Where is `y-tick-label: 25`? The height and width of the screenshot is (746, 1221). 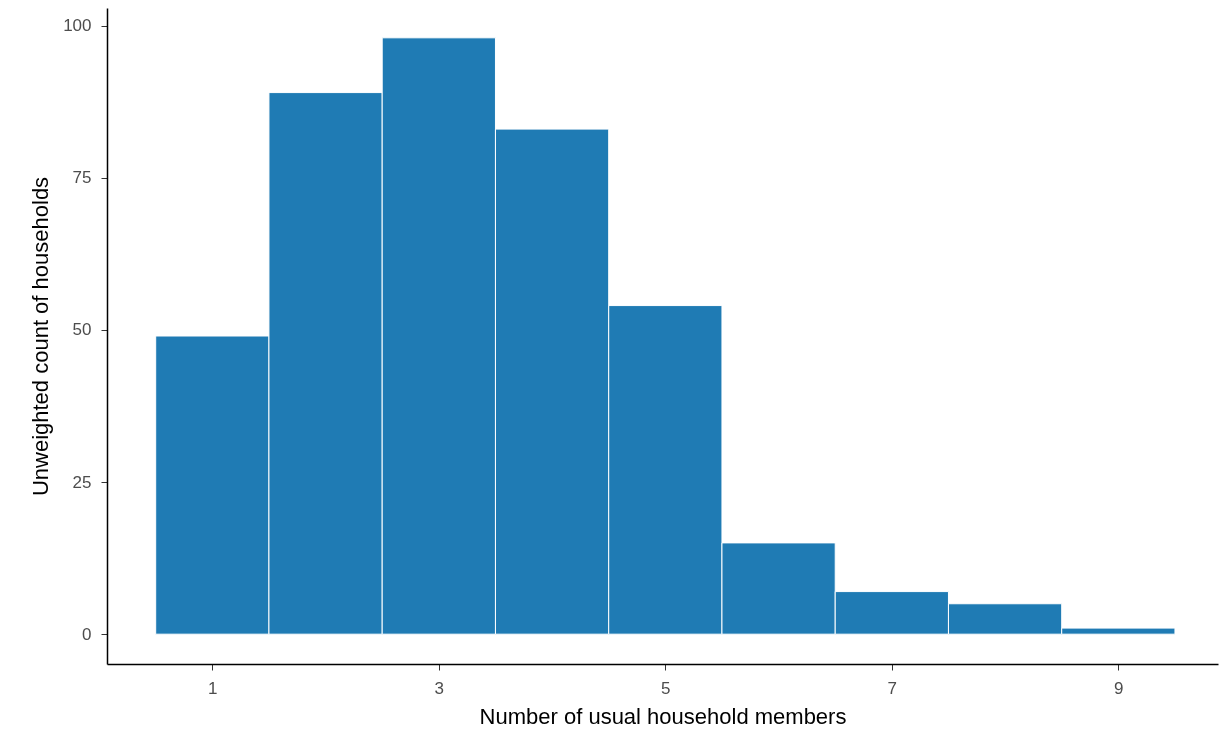
y-tick-label: 25 is located at coordinates (82, 482).